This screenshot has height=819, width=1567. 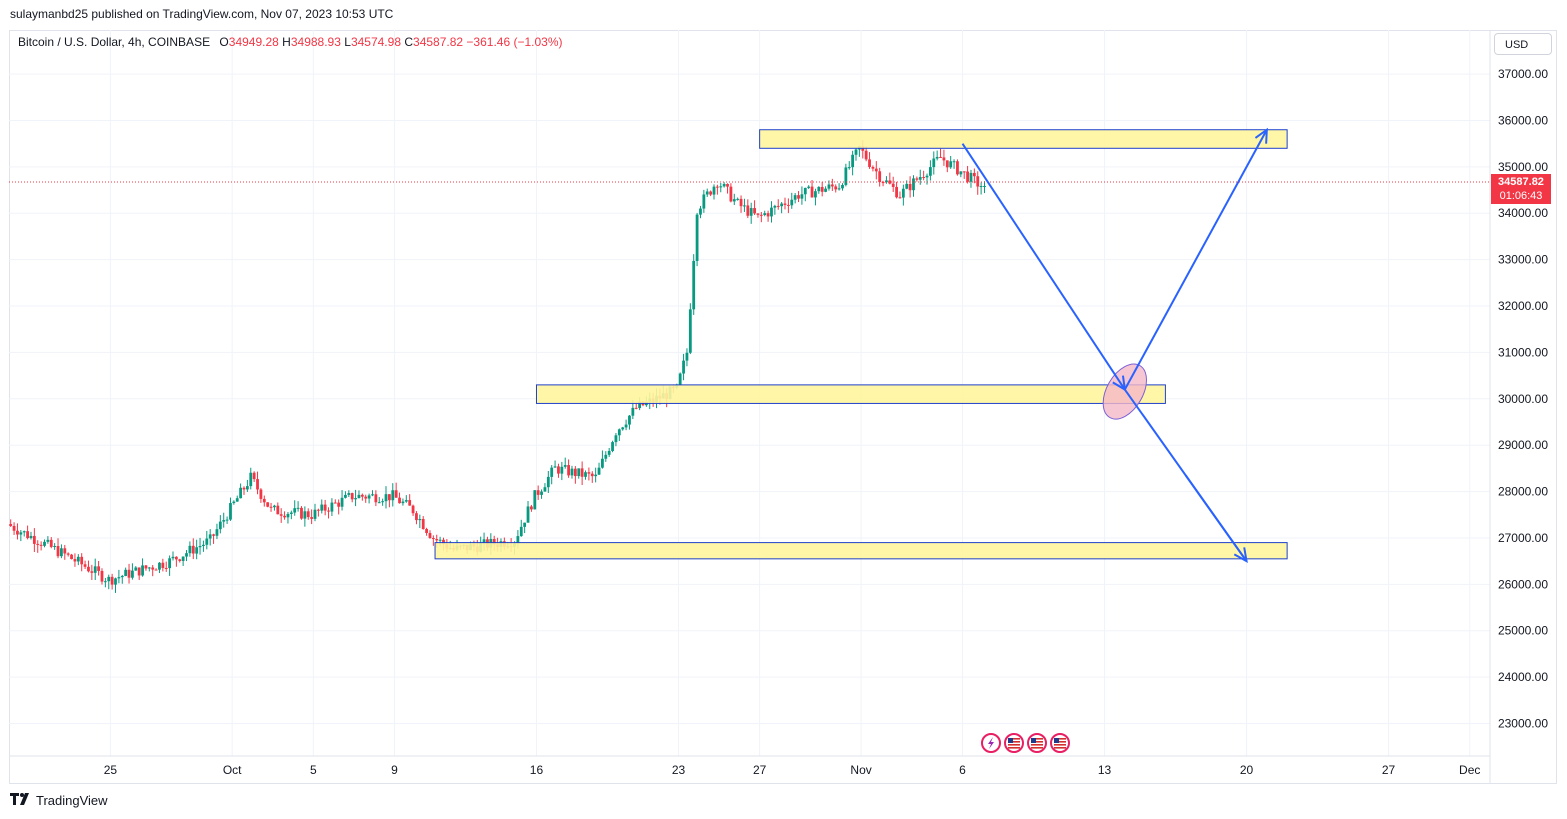 I want to click on price-tick-label: 35000.00, so click(x=1523, y=167).